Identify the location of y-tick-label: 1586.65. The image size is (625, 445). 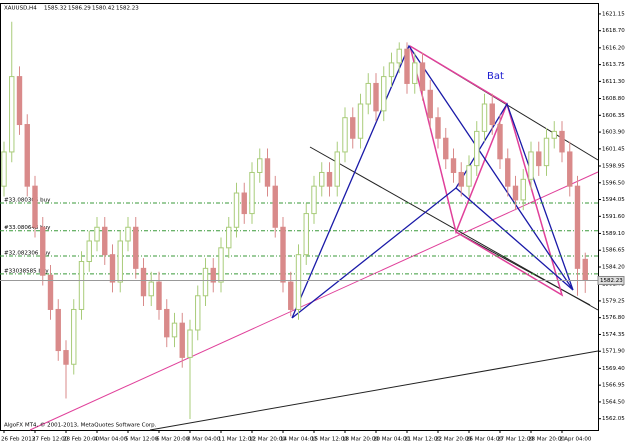
(613, 251).